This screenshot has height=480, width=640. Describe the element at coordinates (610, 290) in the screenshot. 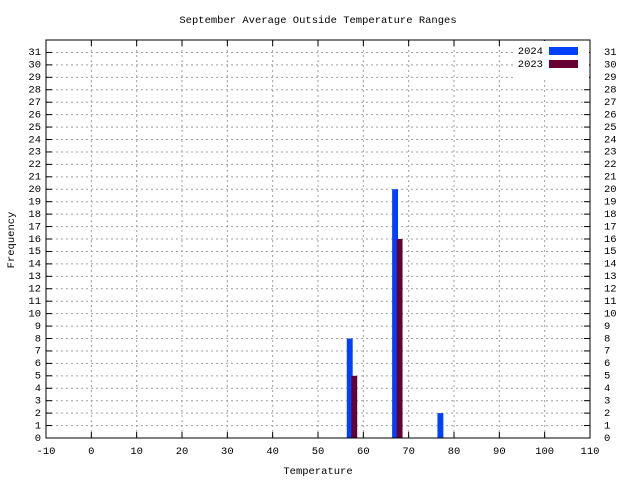

I see `y2-tick-label: 12` at that location.